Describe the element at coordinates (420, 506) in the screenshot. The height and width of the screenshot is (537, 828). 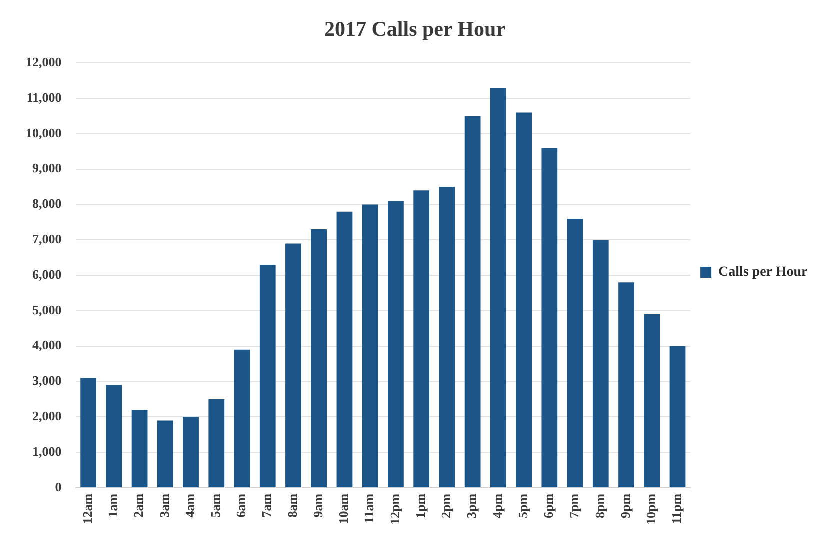
I see `x-tick-label: 1pm` at that location.